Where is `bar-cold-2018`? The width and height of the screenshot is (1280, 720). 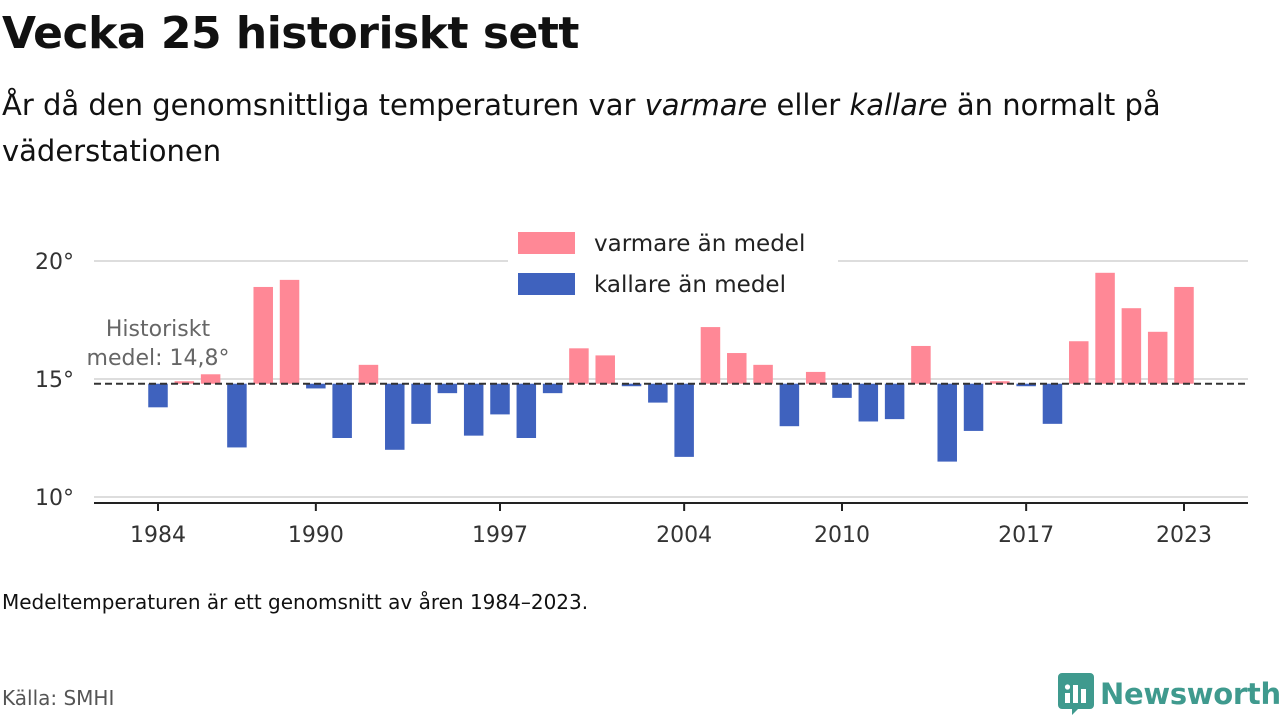 bar-cold-2018 is located at coordinates (1052, 403).